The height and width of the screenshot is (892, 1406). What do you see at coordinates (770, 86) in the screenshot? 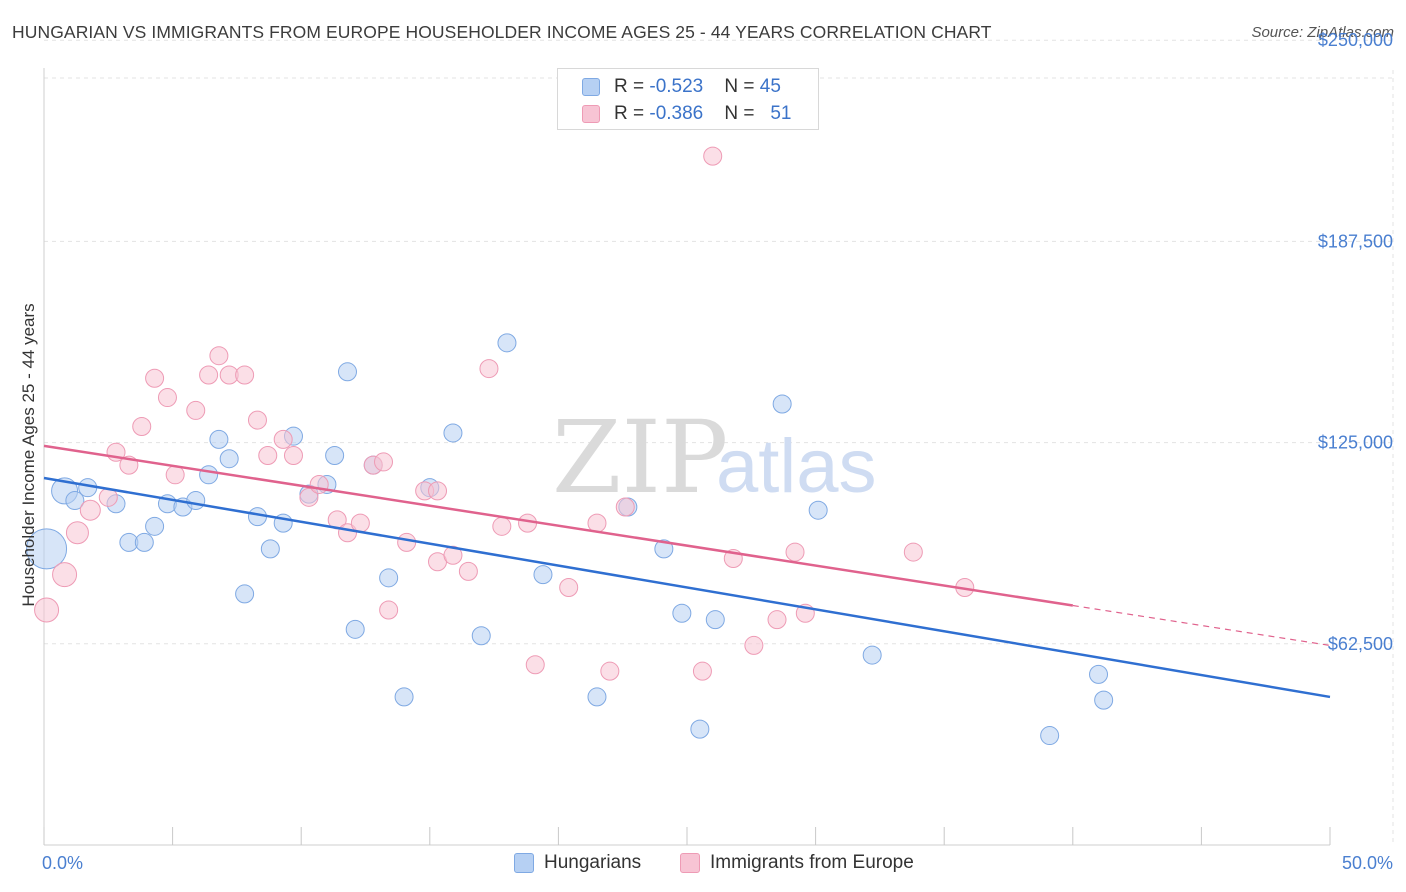
I see `legend-n-value: 45` at bounding box center [770, 86].